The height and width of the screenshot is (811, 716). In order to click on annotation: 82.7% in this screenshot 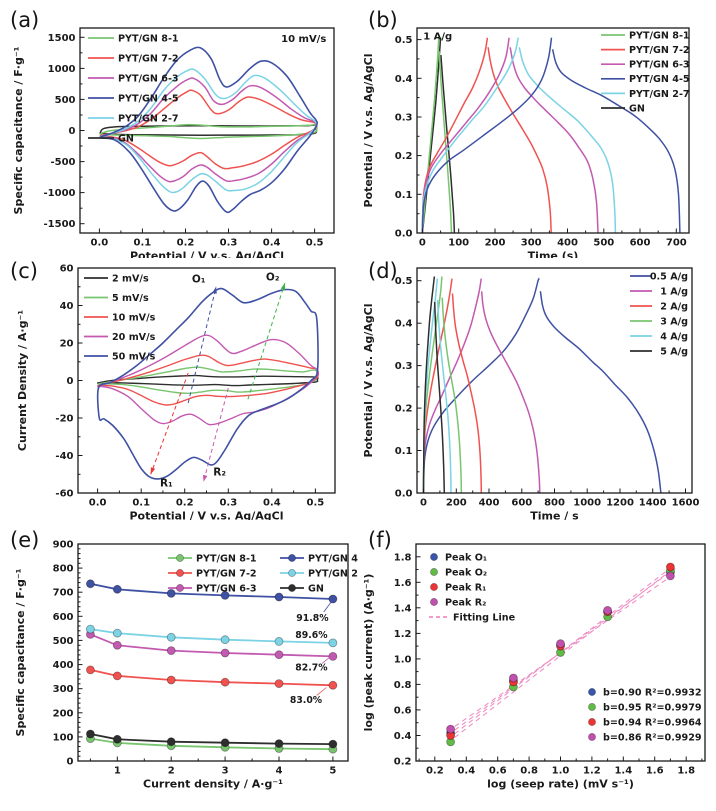, I will do `click(311, 668)`.